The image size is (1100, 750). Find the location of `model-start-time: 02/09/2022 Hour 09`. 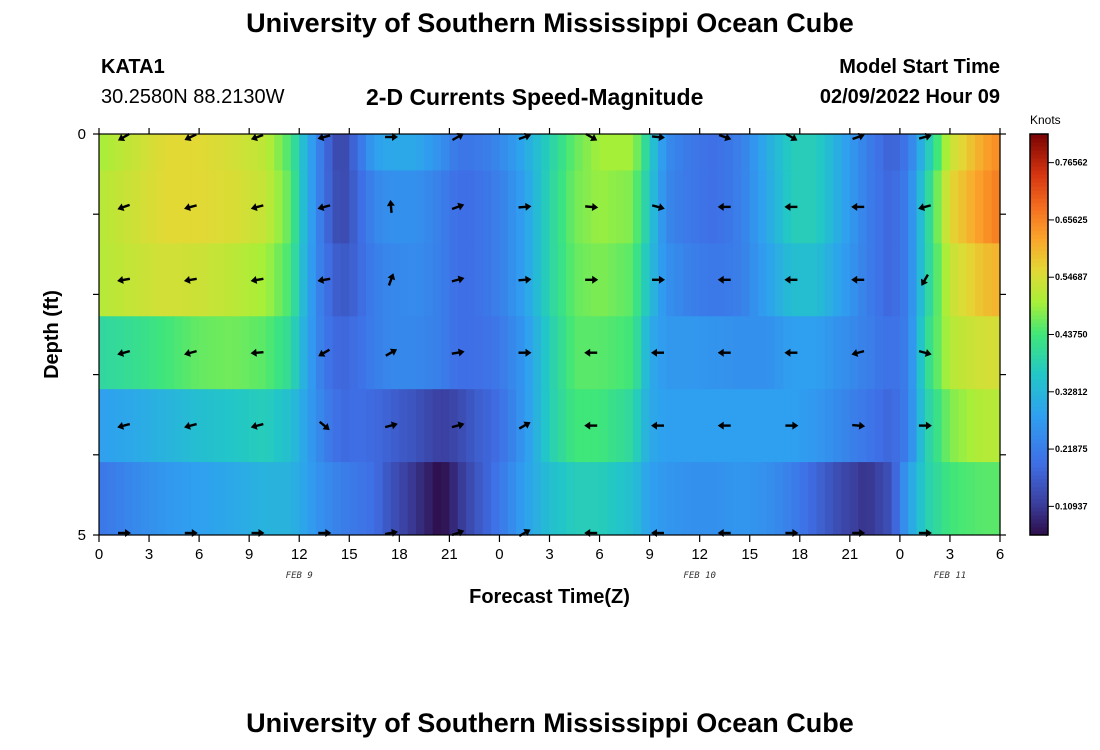

model-start-time: 02/09/2022 Hour 09 is located at coordinates (909, 97).